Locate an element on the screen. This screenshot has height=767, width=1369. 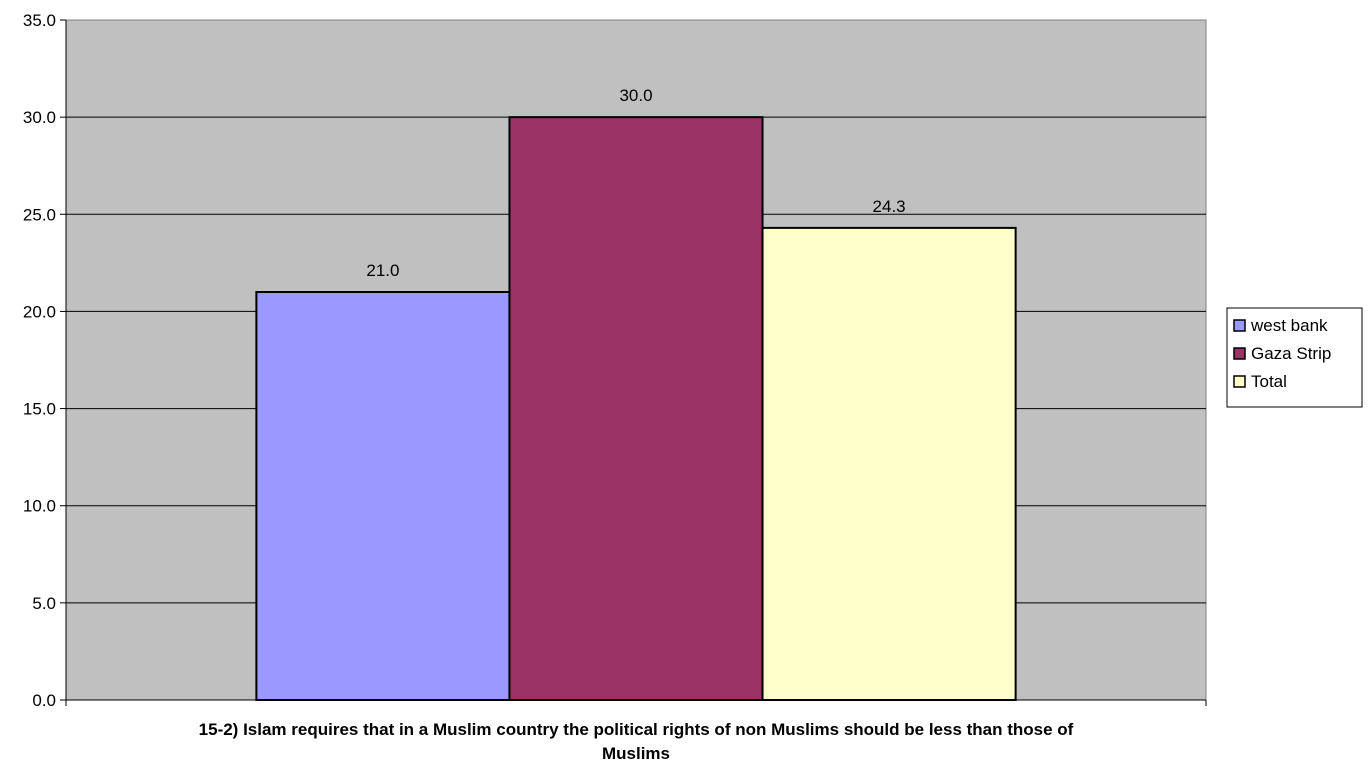
y-tick-label: 25.0 is located at coordinates (39, 214).